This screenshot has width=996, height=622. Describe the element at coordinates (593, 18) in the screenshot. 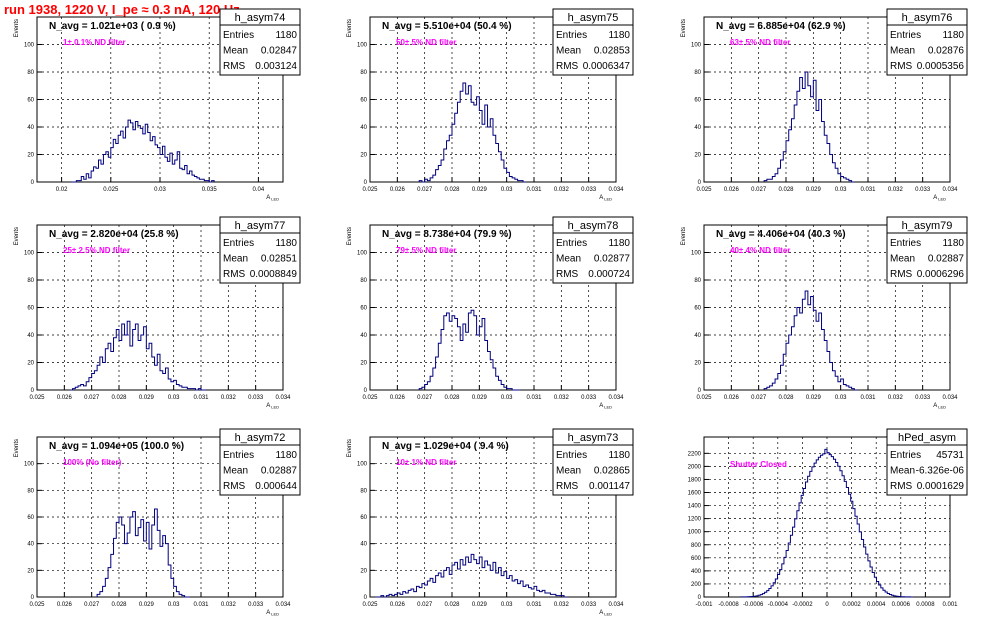

I see `stats-title: h_asym75` at that location.